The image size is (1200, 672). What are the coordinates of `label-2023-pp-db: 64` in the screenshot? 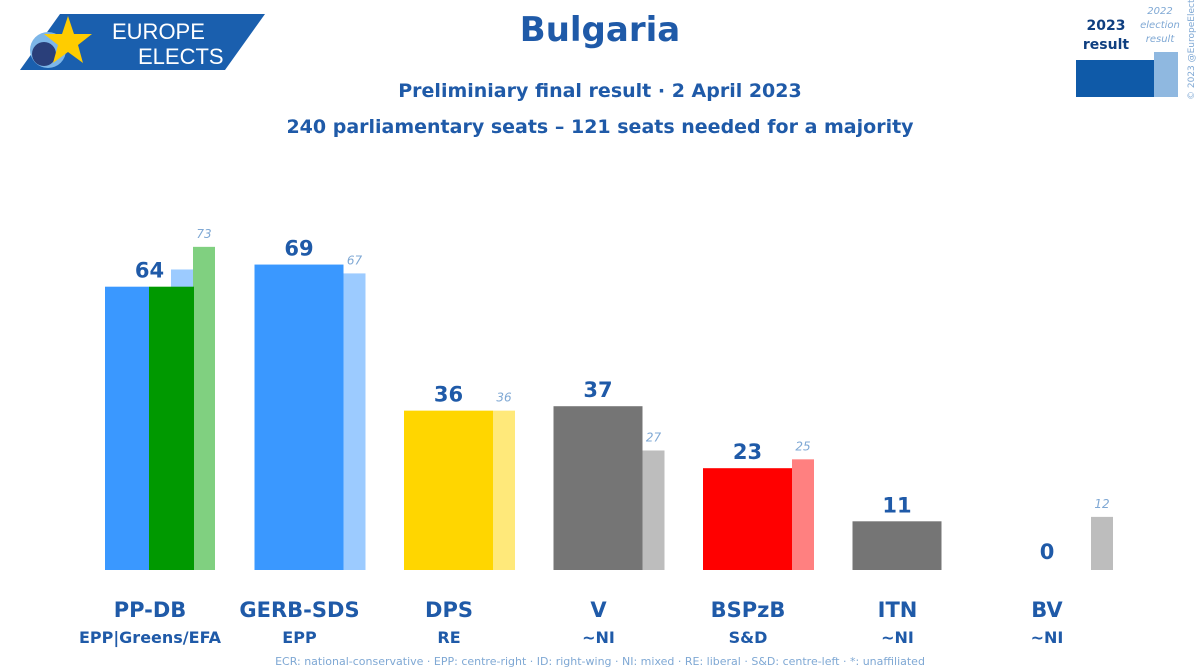 It's located at (149, 271).